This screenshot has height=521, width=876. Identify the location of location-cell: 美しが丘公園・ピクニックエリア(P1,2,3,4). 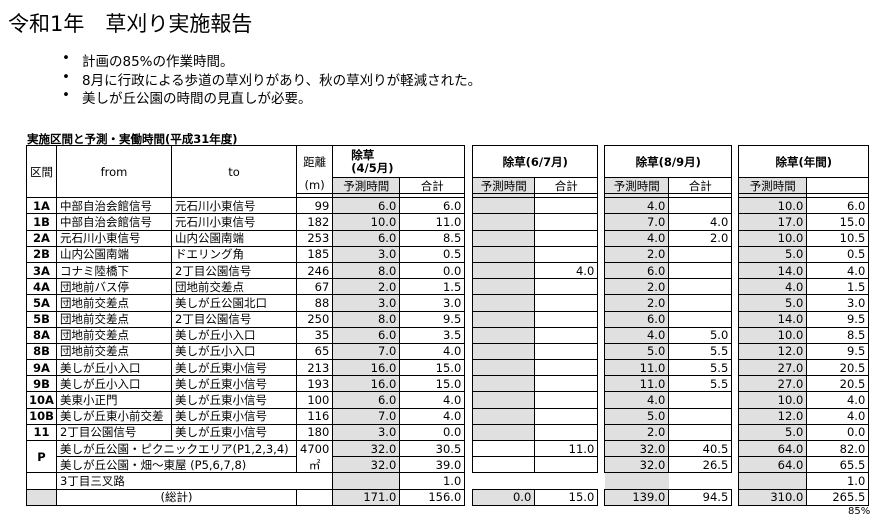
(176, 448).